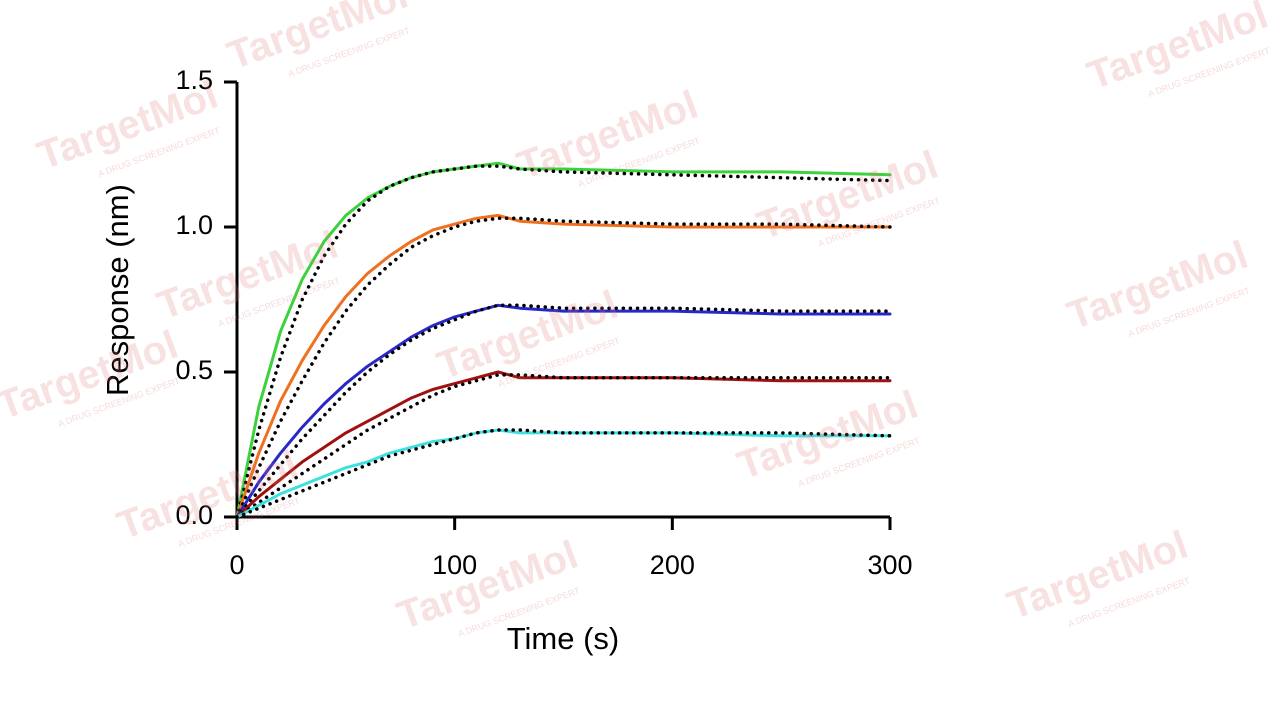 The width and height of the screenshot is (1280, 720). I want to click on y-tick-label: 1.5, so click(194, 80).